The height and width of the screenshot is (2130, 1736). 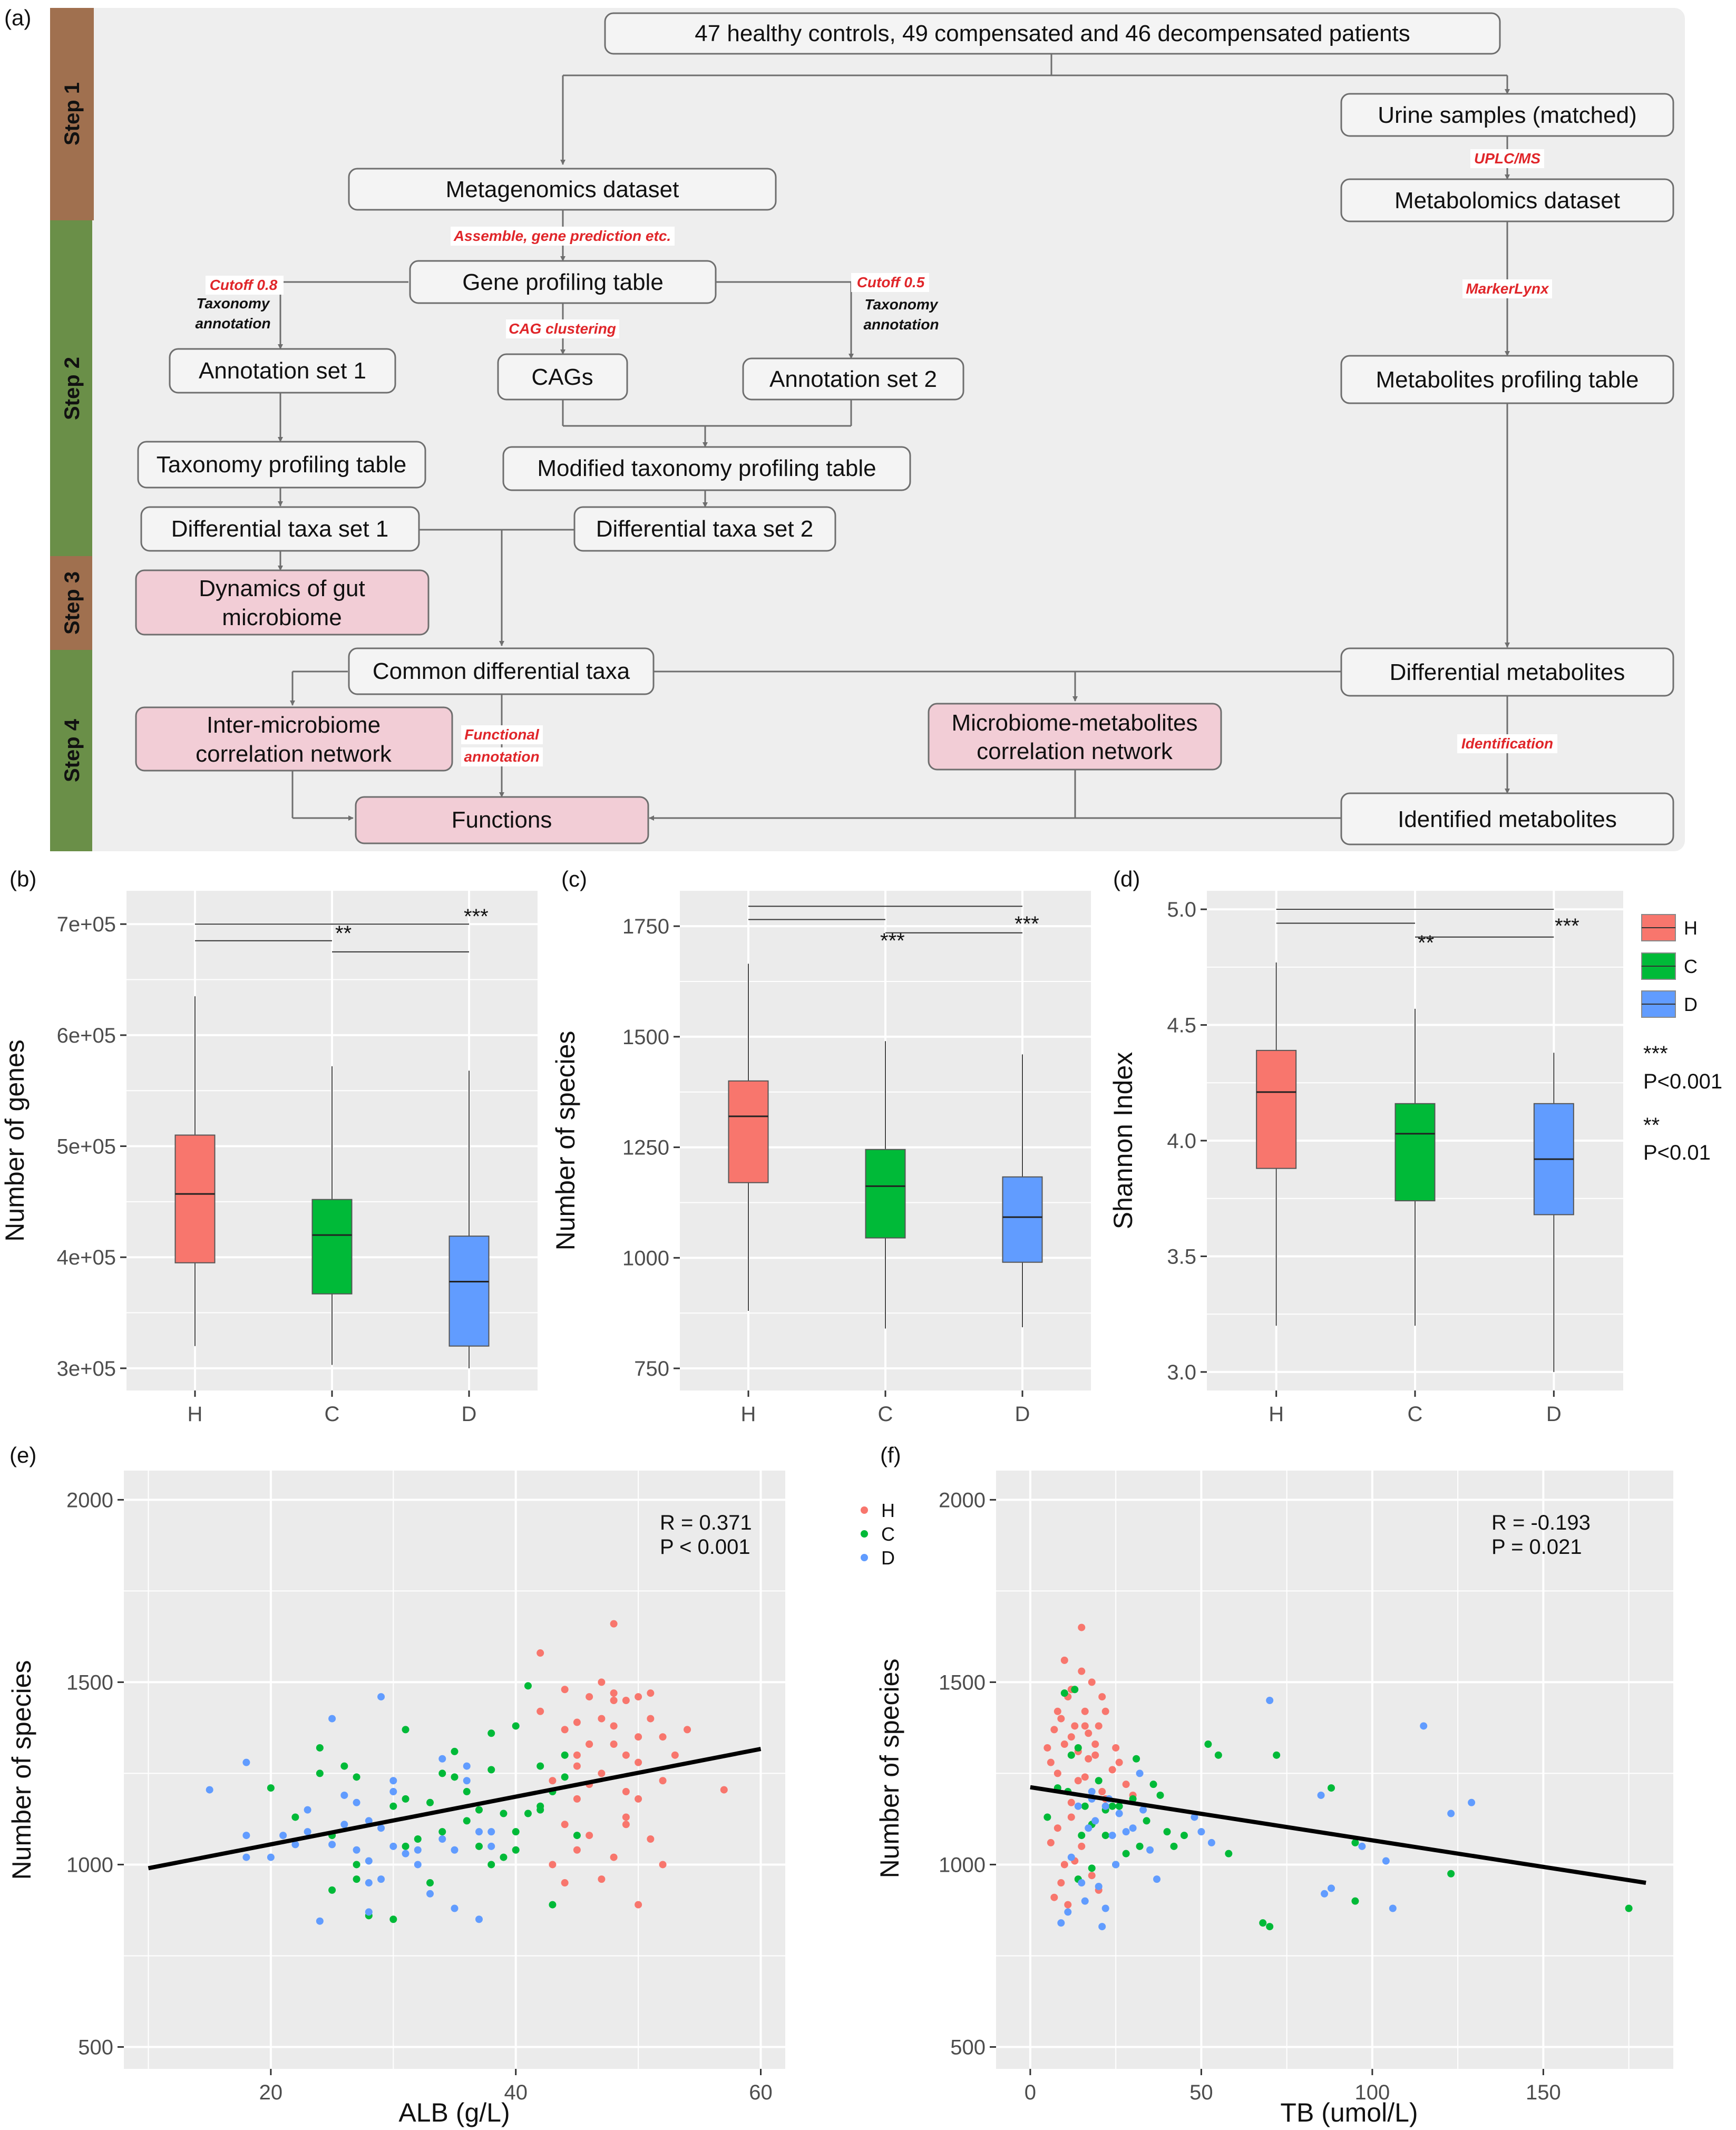 What do you see at coordinates (878, 1534) in the screenshot?
I see `scatter-legend: H C D` at bounding box center [878, 1534].